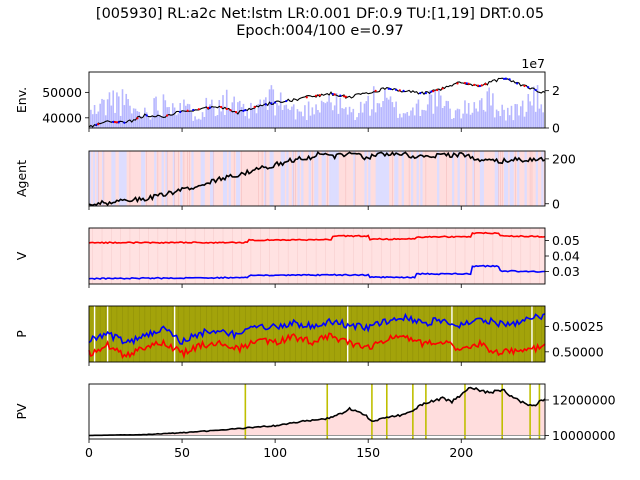 Image resolution: width=640 pixels, height=480 pixels. Describe the element at coordinates (21, 178) in the screenshot. I see `agent-ylabel: Agent` at that location.